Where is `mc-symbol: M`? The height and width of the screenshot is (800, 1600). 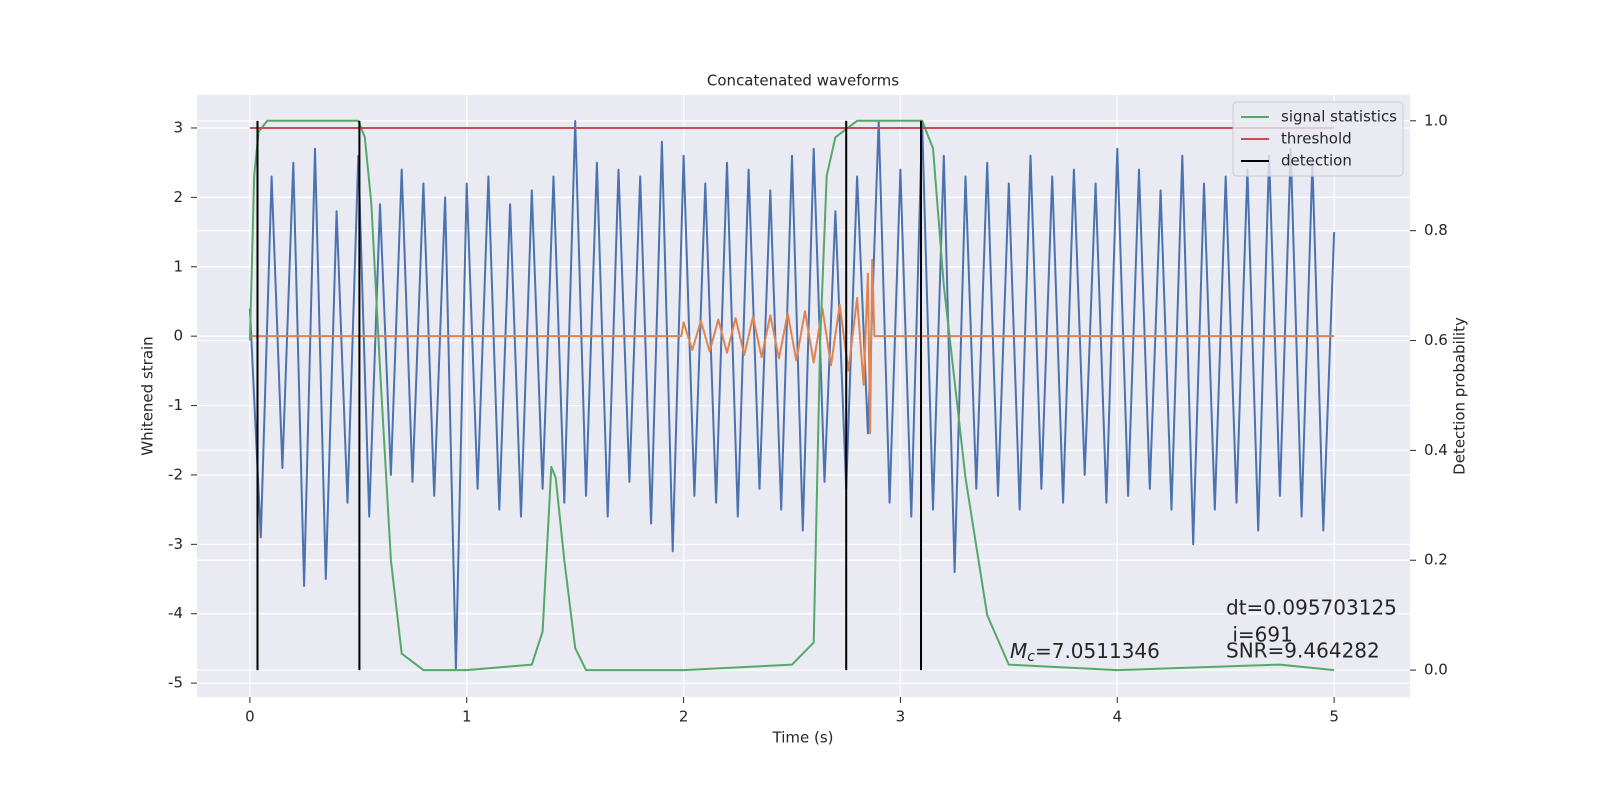 mc-symbol: M is located at coordinates (1018, 651).